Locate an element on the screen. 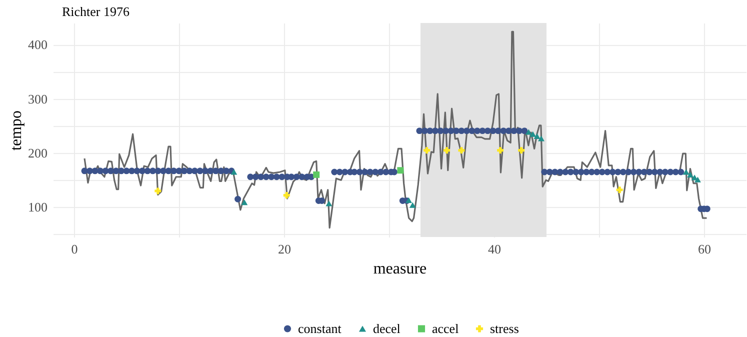  x-tick-label: 40 is located at coordinates (494, 249).